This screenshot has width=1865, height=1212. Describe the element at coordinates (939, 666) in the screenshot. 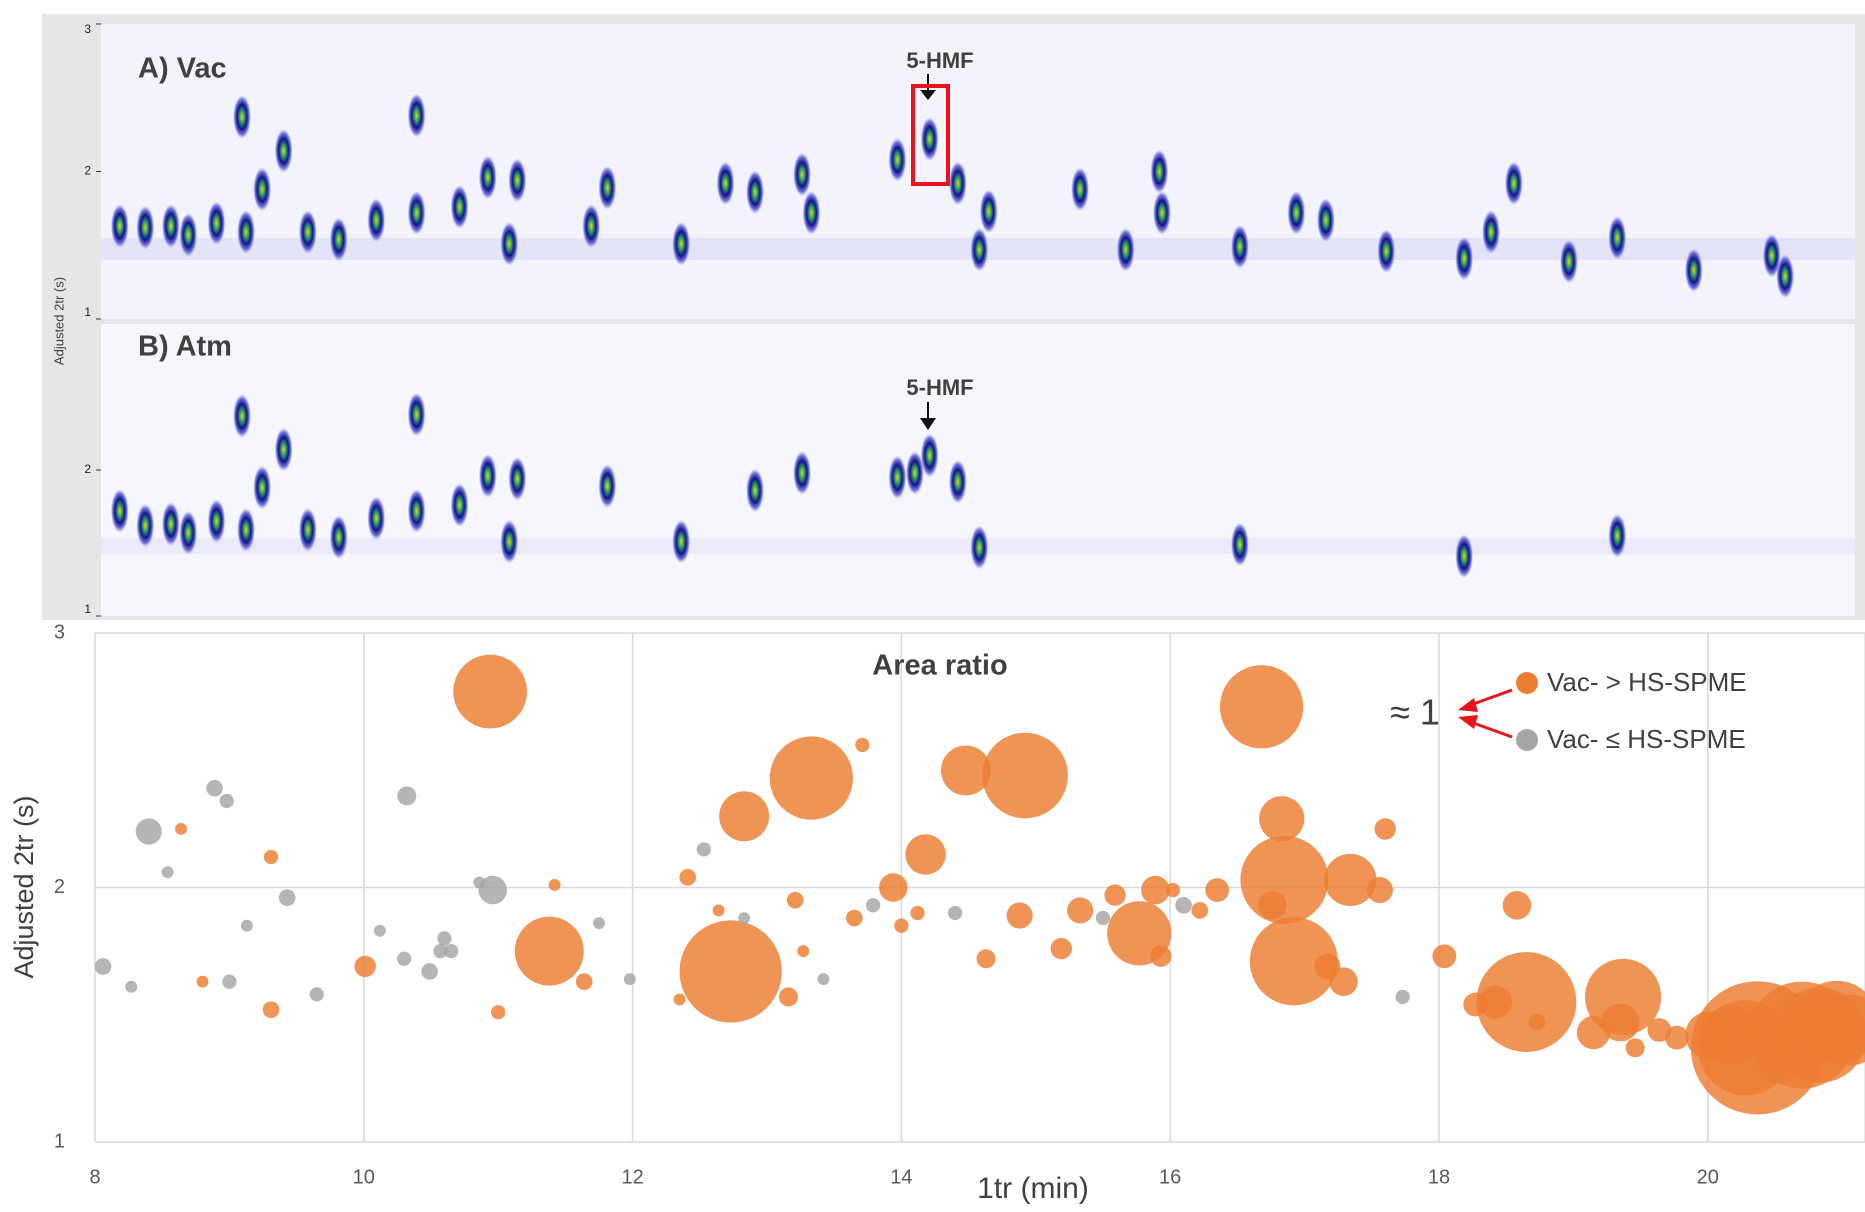

I see `chart-title: Area ratio` at that location.